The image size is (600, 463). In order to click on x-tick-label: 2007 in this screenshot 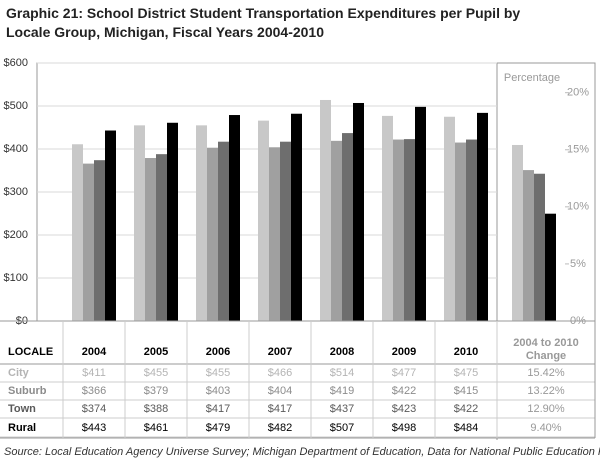, I will do `click(280, 352)`.